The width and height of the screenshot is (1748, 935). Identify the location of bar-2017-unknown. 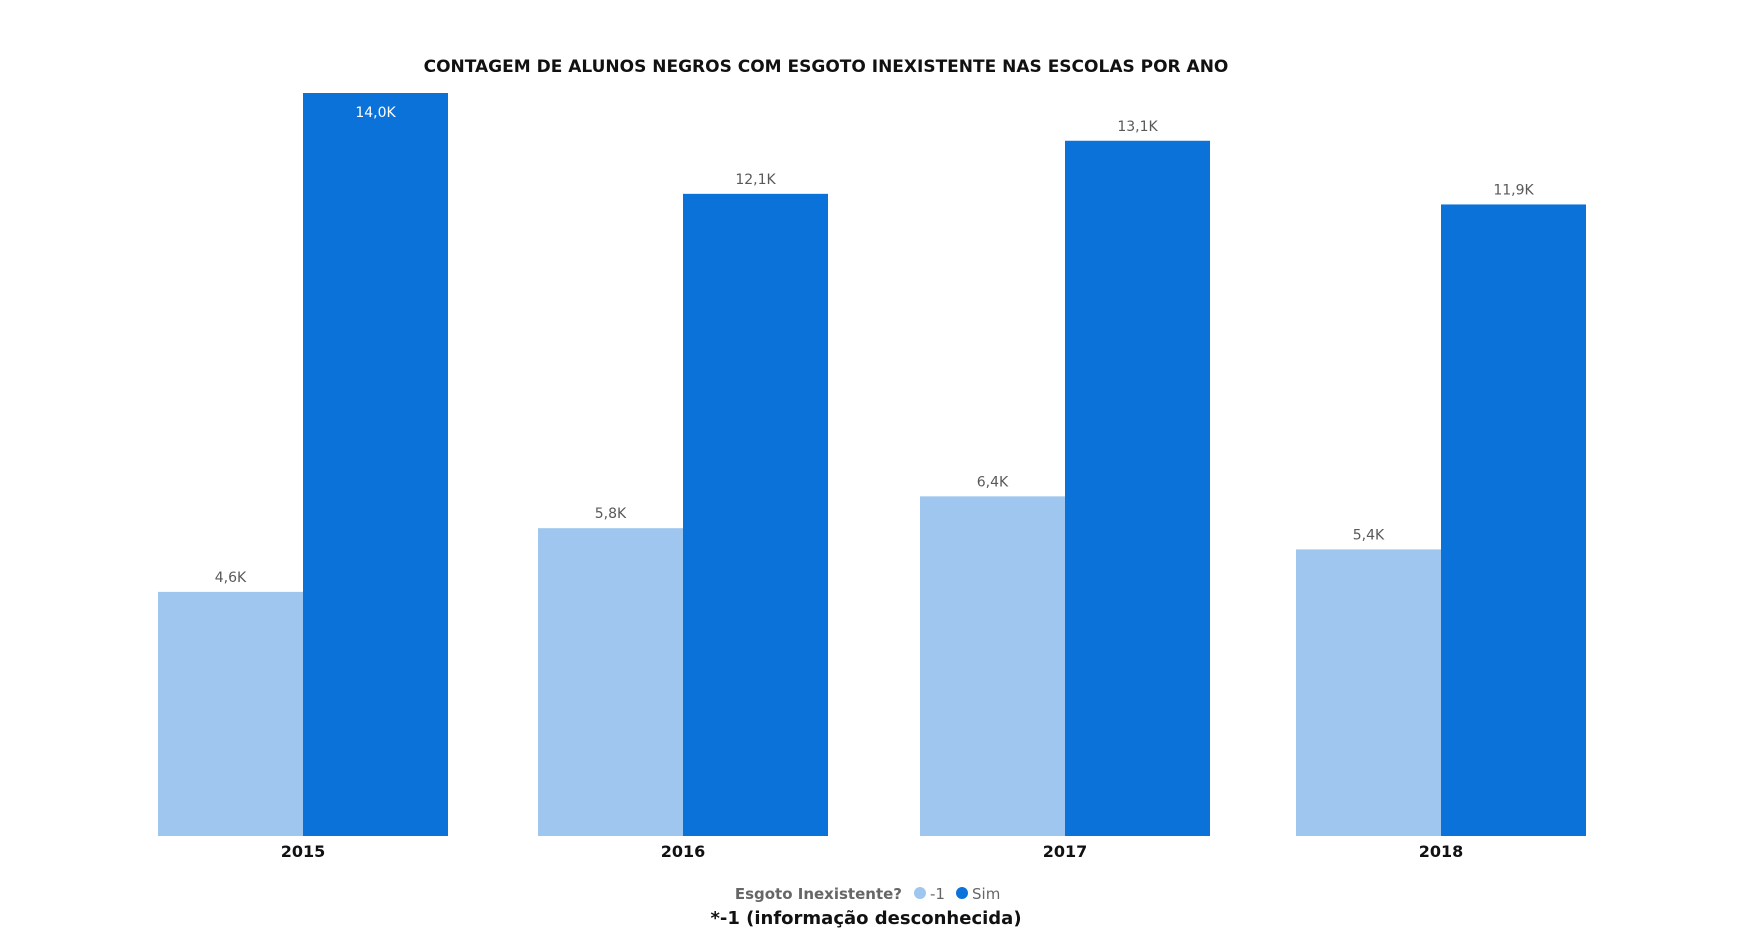
(992, 666).